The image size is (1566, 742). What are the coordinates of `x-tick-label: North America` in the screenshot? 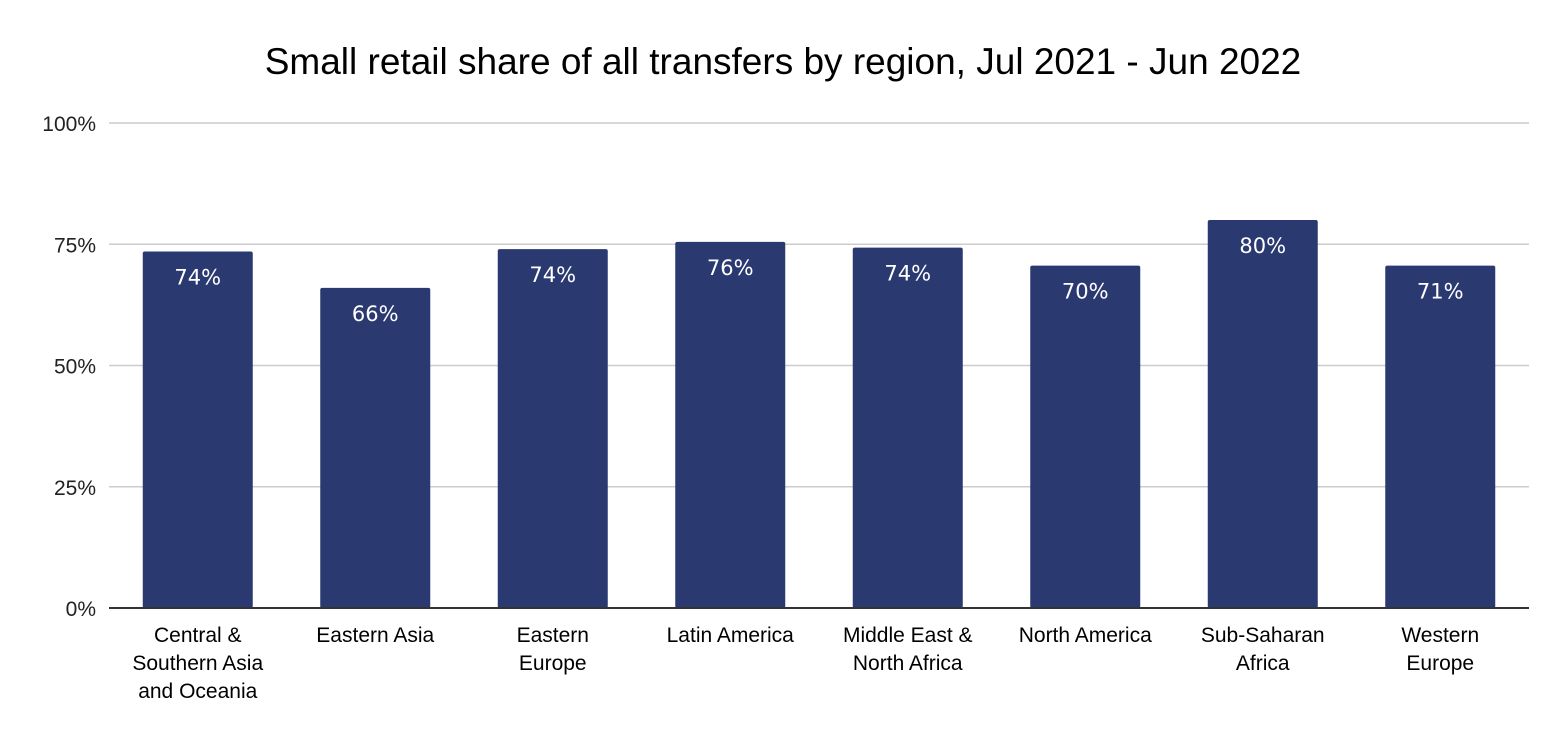 It's located at (1085, 635).